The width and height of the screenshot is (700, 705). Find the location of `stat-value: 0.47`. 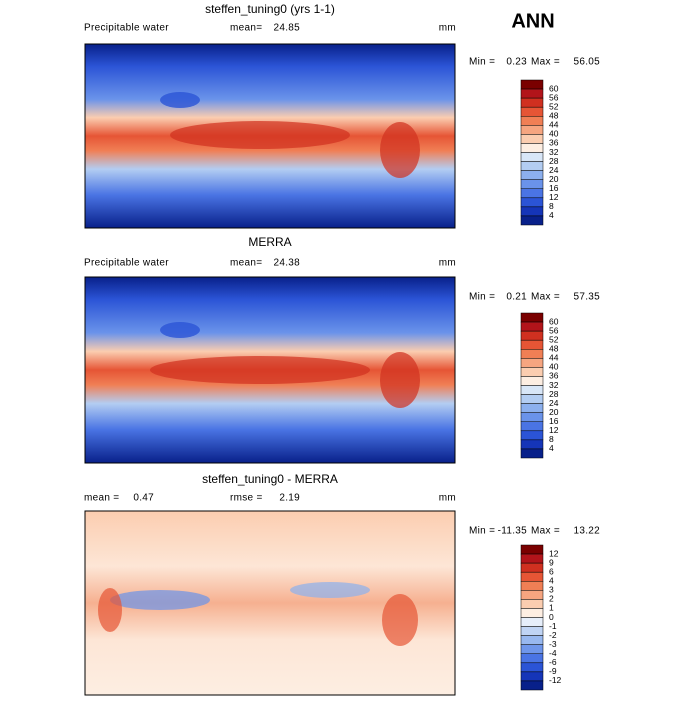

stat-value: 0.47 is located at coordinates (143, 498).